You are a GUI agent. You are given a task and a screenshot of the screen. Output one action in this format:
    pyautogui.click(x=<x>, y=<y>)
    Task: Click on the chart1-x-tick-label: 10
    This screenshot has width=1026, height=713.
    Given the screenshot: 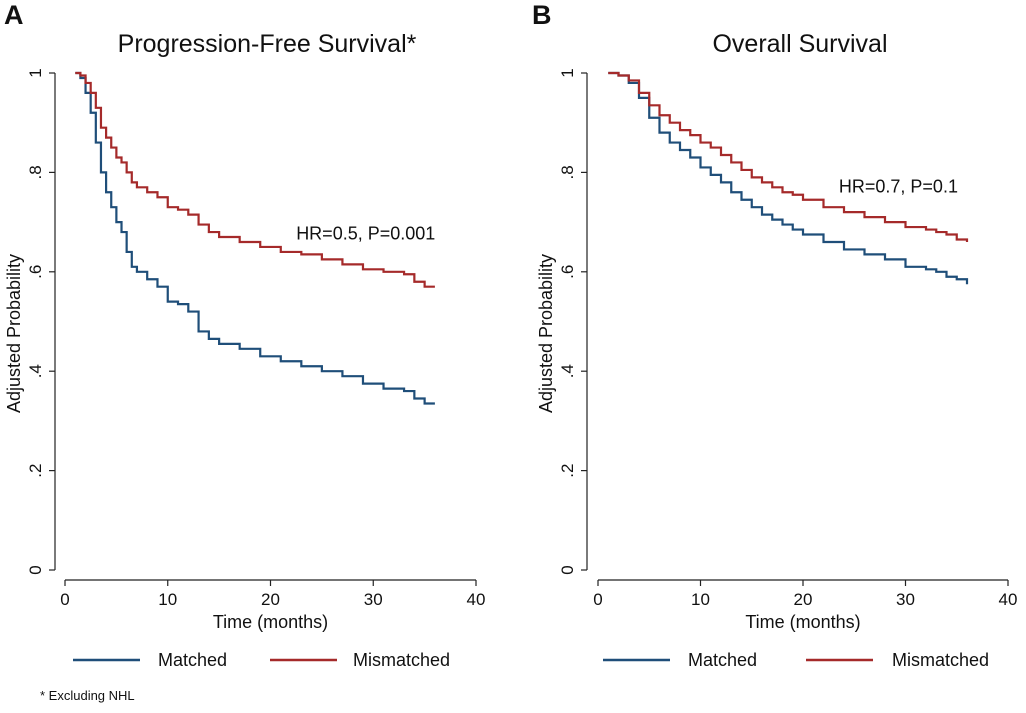 What is the action you would take?
    pyautogui.click(x=167, y=599)
    